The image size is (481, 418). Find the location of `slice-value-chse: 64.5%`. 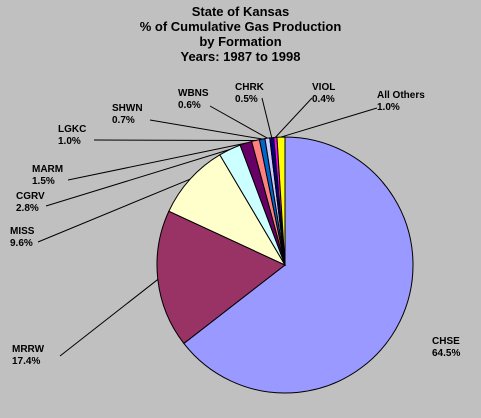

slice-value-chse: 64.5% is located at coordinates (446, 353).